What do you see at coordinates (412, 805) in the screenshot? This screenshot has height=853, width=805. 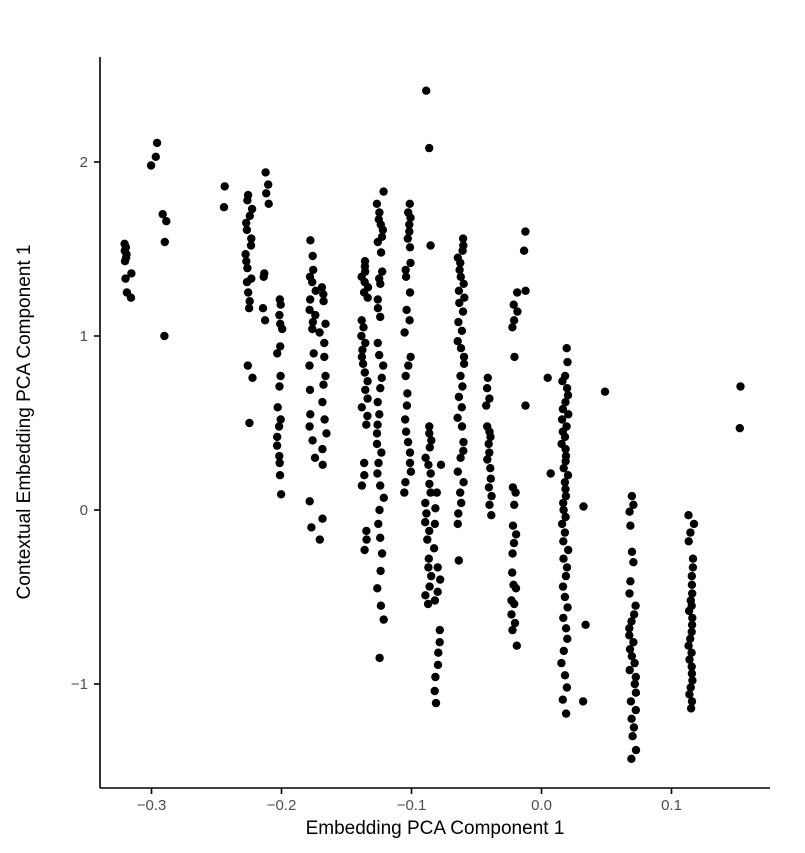 I see `x-tick-label: −0.1` at bounding box center [412, 805].